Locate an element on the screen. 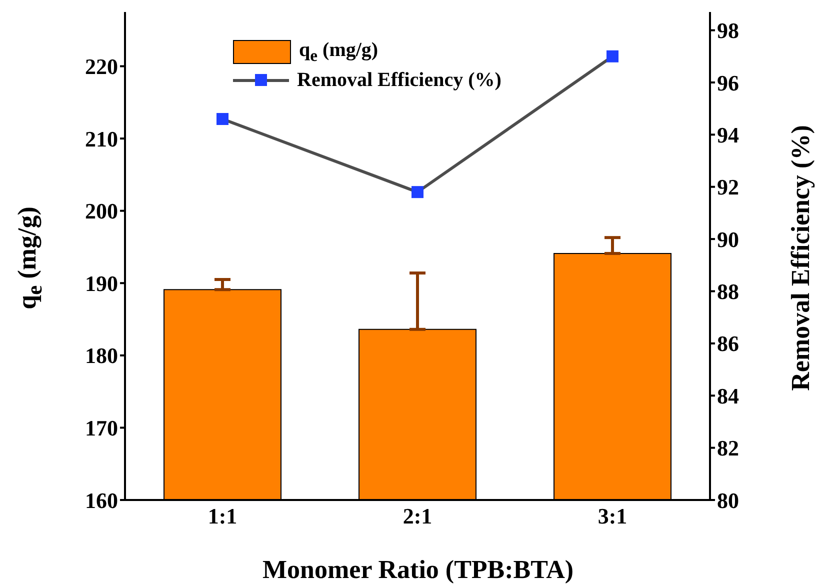 This screenshot has width=818, height=585. y2-tick-label: 88 is located at coordinates (728, 291).